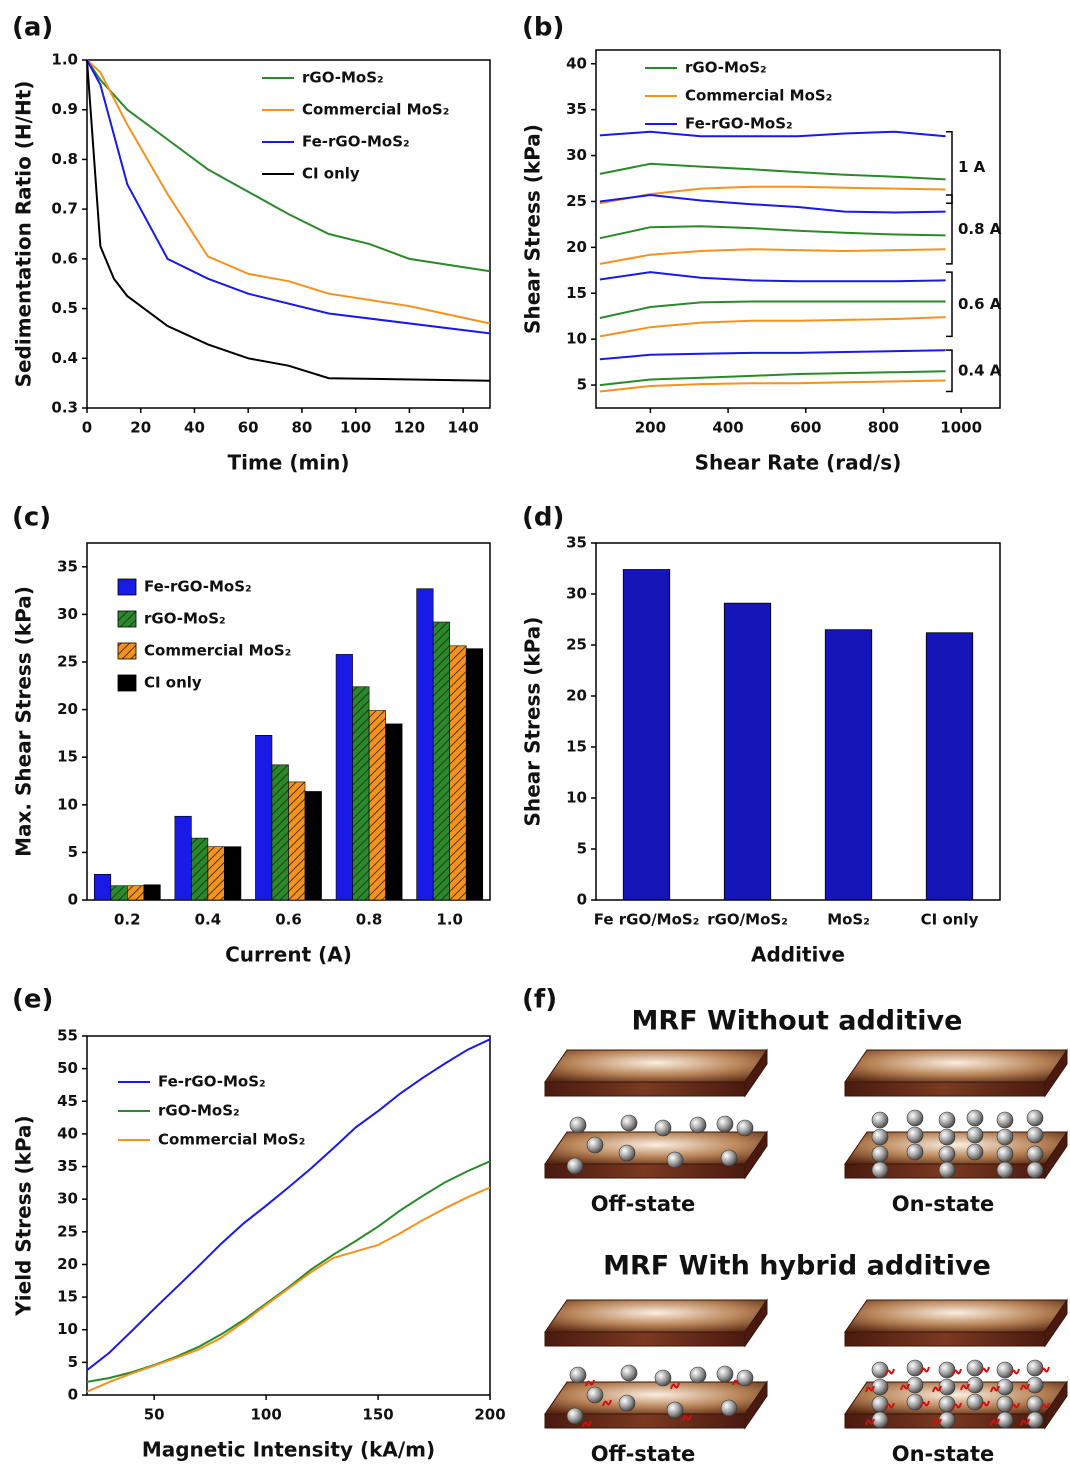 The height and width of the screenshot is (1464, 1070). I want to click on x-tick-label: 200, so click(650, 428).